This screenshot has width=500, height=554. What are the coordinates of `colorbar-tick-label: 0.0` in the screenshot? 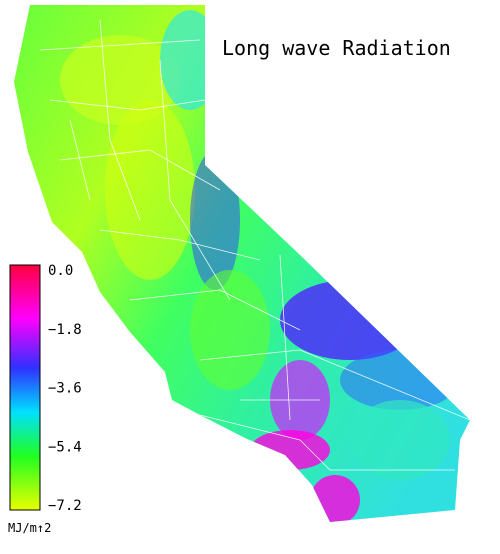 It's located at (60, 271).